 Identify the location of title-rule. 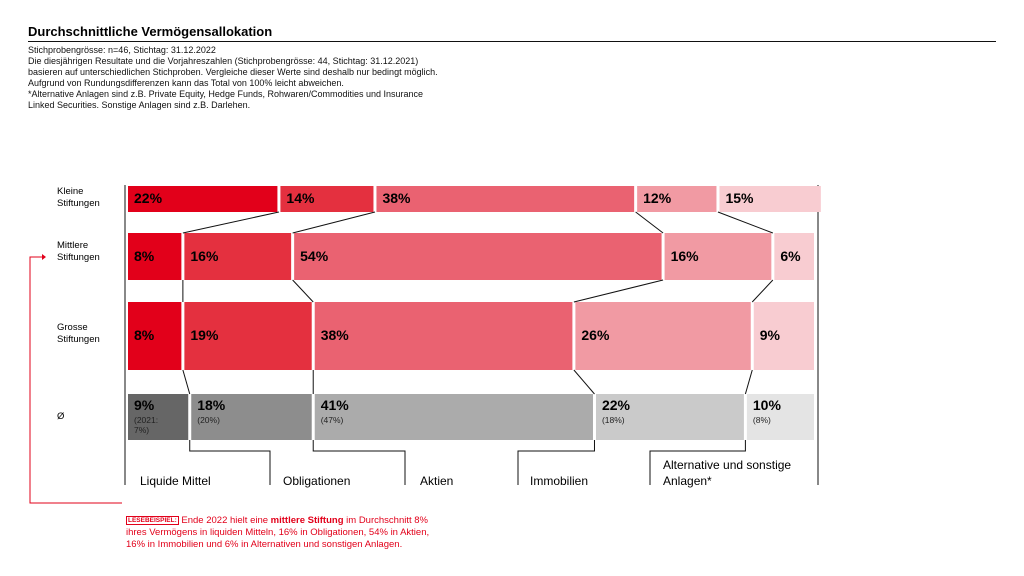
(512, 41).